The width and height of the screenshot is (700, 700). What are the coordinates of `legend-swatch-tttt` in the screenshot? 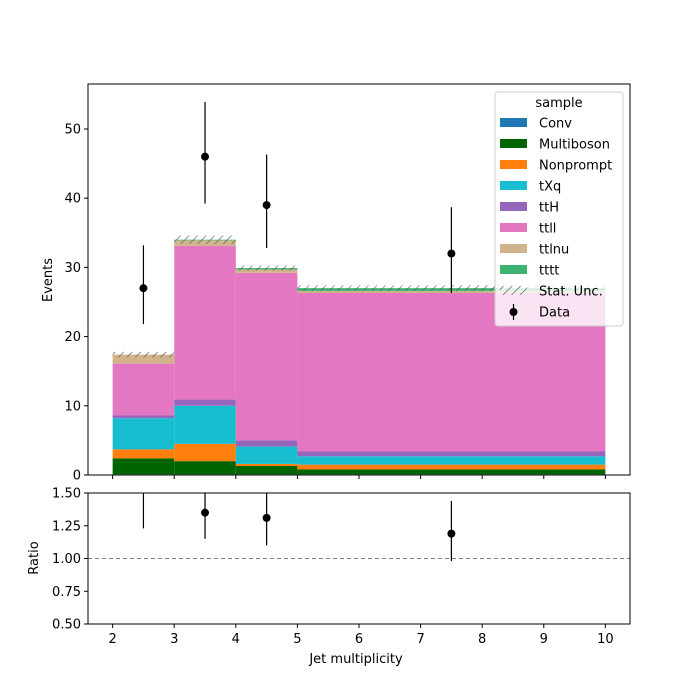 It's located at (513, 269).